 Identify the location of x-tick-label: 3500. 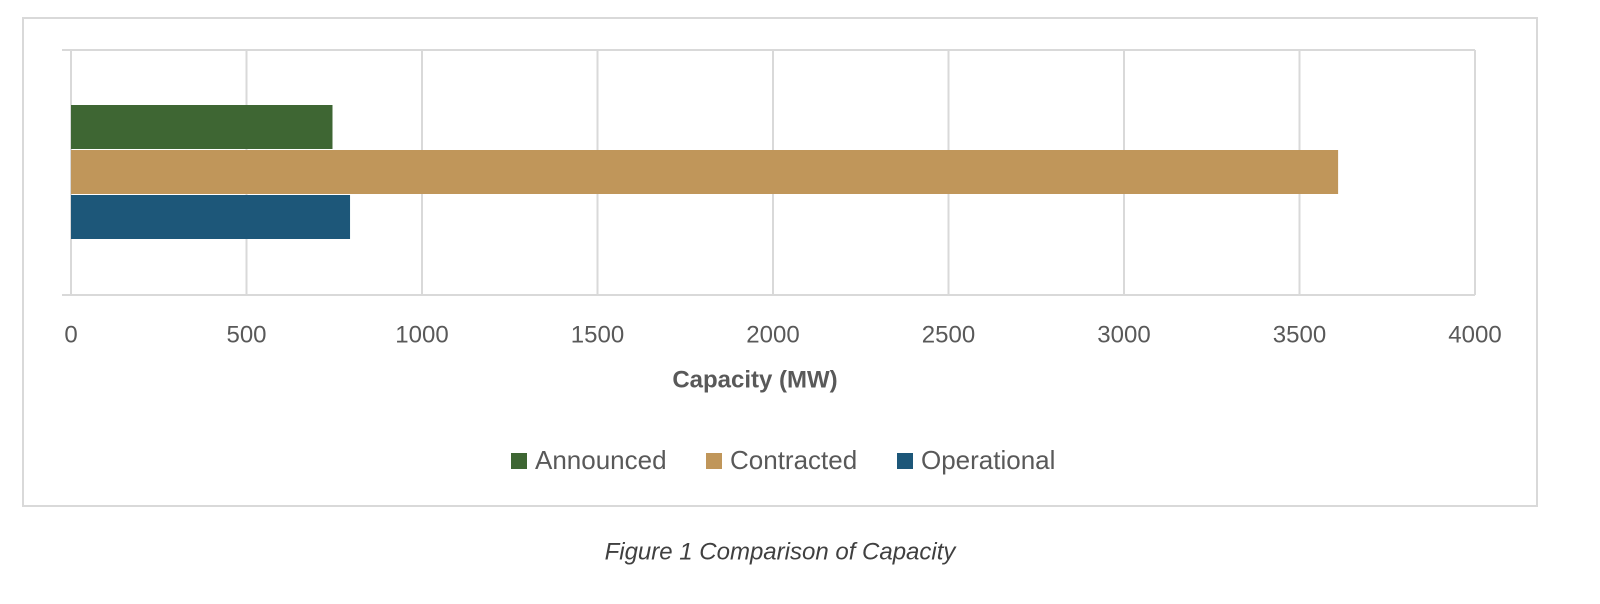
(1299, 334).